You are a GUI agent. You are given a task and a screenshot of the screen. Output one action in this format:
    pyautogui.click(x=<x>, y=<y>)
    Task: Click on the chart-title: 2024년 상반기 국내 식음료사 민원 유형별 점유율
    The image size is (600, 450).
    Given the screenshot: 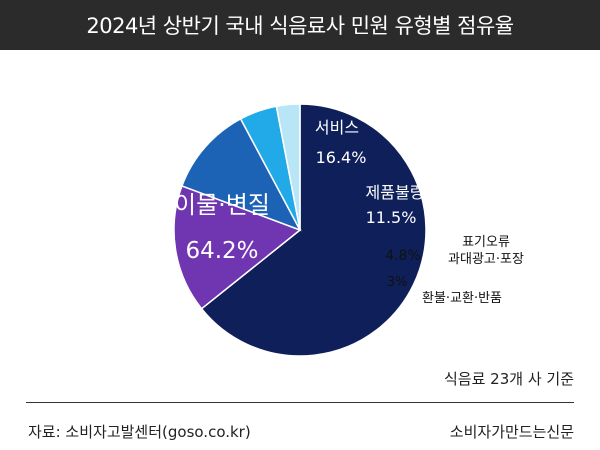 What is the action you would take?
    pyautogui.click(x=300, y=25)
    